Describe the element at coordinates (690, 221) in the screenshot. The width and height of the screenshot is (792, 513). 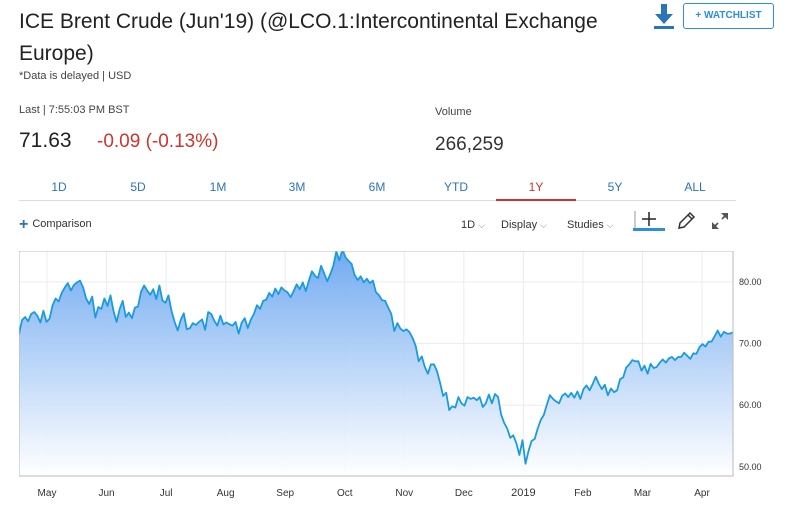
I see `pencil-icon` at that location.